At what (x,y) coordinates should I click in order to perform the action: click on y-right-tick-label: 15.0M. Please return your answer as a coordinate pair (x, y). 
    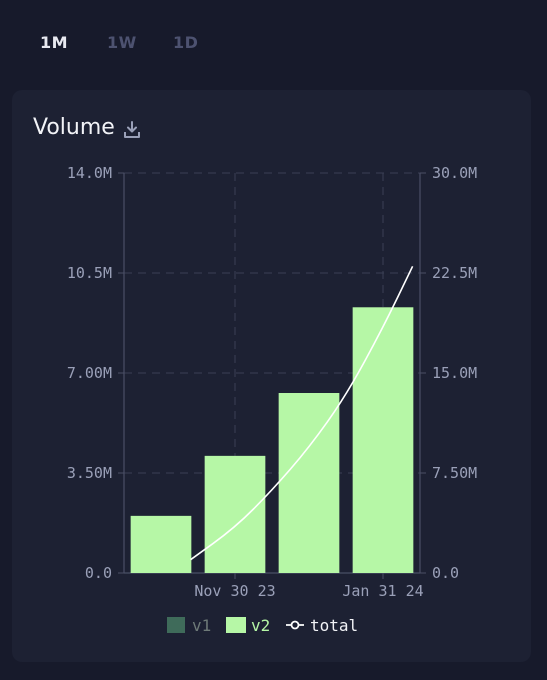
    Looking at the image, I should click on (454, 373).